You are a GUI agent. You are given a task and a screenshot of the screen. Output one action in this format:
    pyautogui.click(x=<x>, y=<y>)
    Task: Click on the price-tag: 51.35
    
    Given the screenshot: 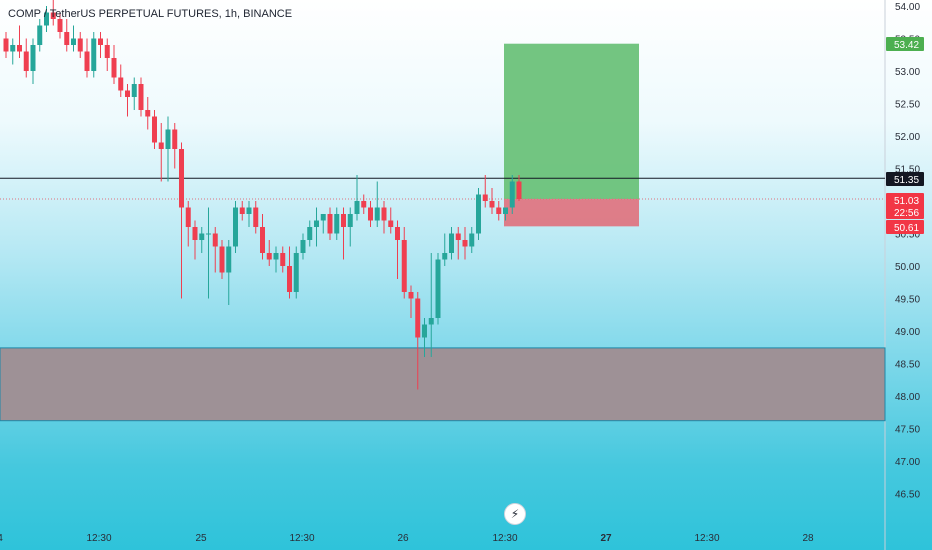 What is the action you would take?
    pyautogui.click(x=905, y=179)
    